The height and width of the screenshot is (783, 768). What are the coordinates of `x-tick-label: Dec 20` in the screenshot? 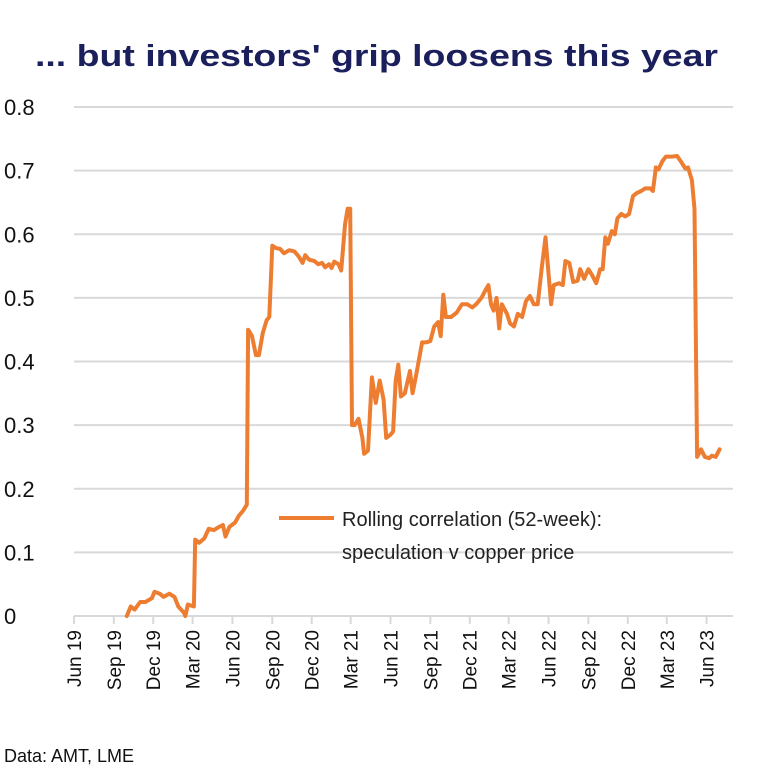 It's located at (313, 660).